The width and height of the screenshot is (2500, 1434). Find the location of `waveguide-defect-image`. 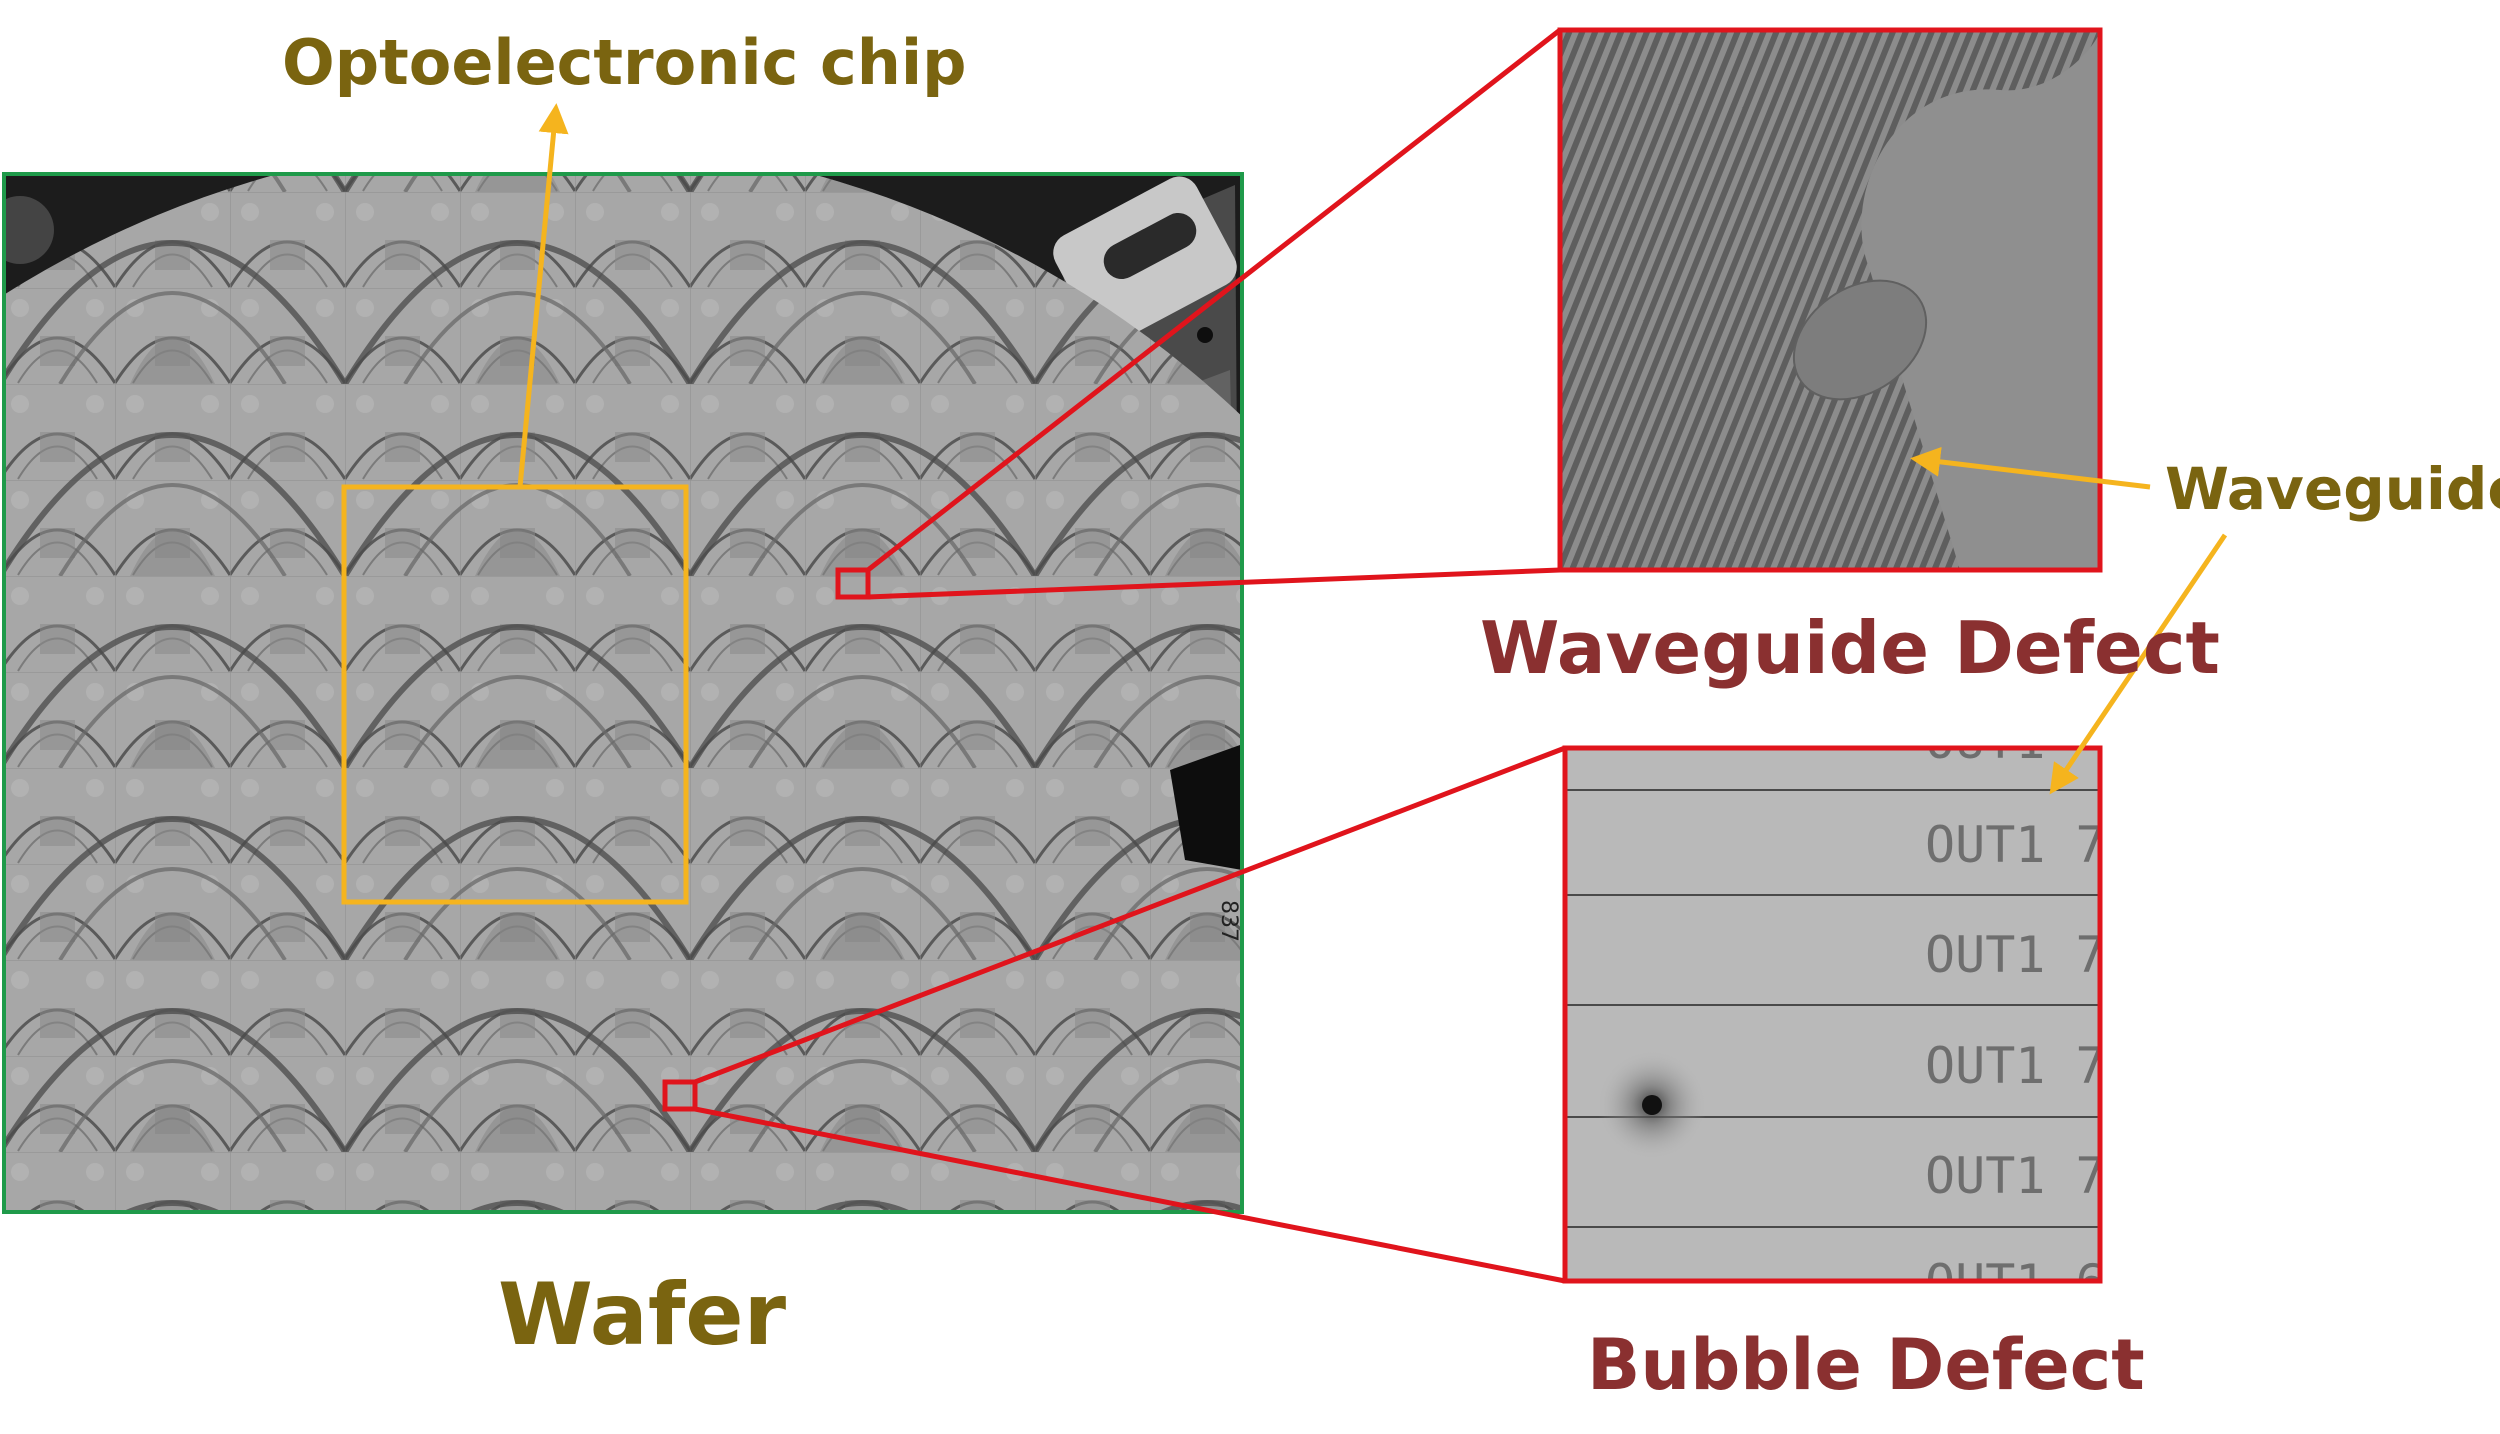

waveguide-defect-image is located at coordinates (1830, 300).